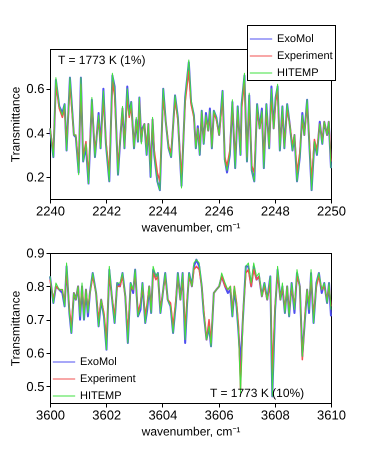 The width and height of the screenshot is (374, 449). Describe the element at coordinates (275, 211) in the screenshot. I see `x-tick-label: 2248` at that location.